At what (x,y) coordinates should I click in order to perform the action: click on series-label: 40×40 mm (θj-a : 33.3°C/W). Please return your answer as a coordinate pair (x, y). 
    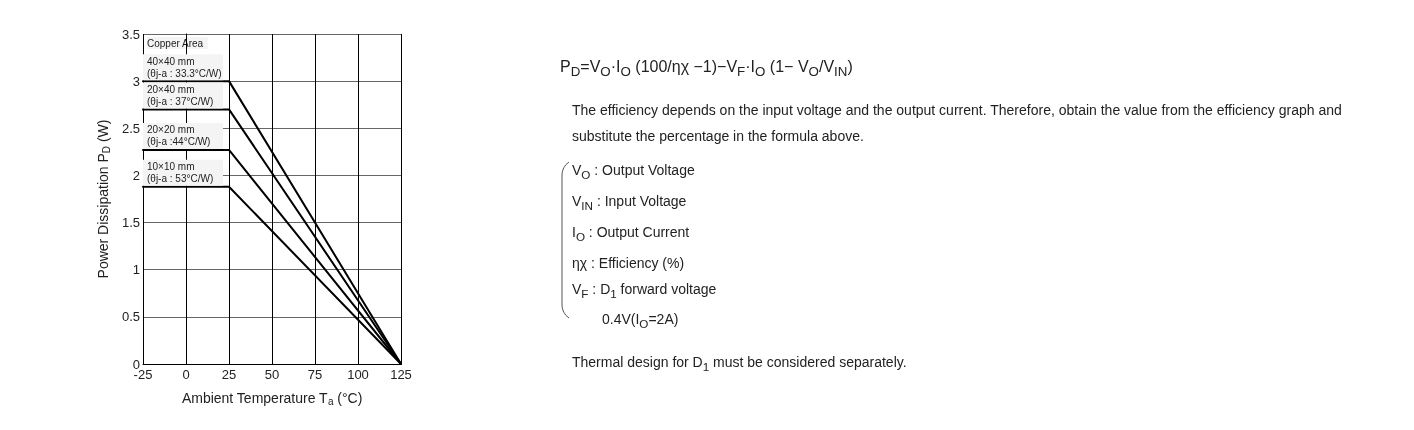
    Looking at the image, I should click on (184, 67).